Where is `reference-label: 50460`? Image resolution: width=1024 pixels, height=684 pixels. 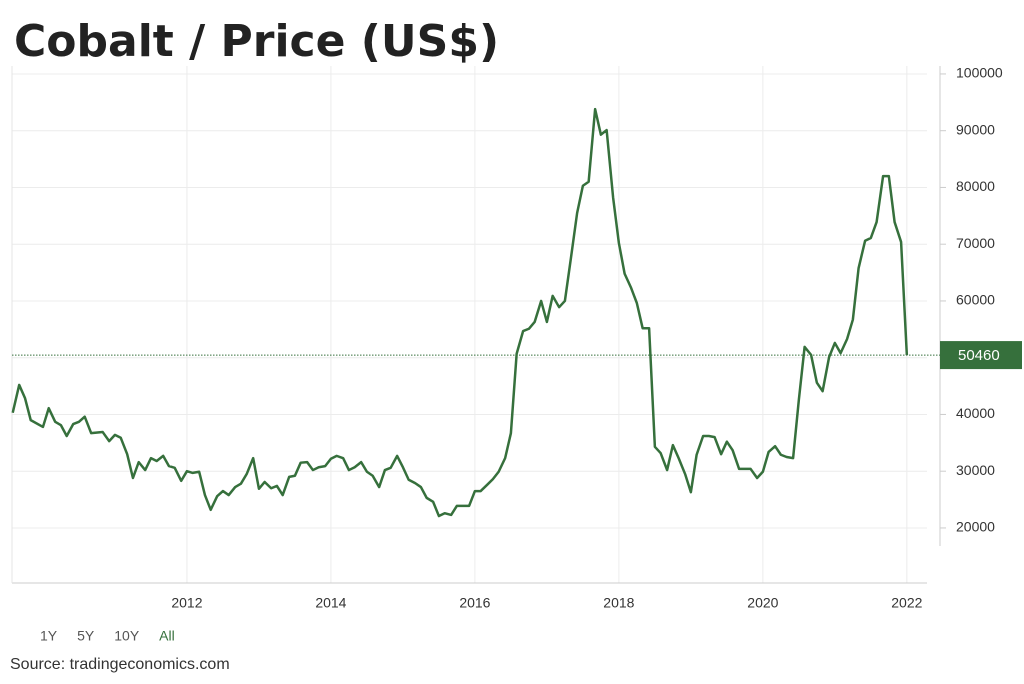
reference-label: 50460 is located at coordinates (979, 355).